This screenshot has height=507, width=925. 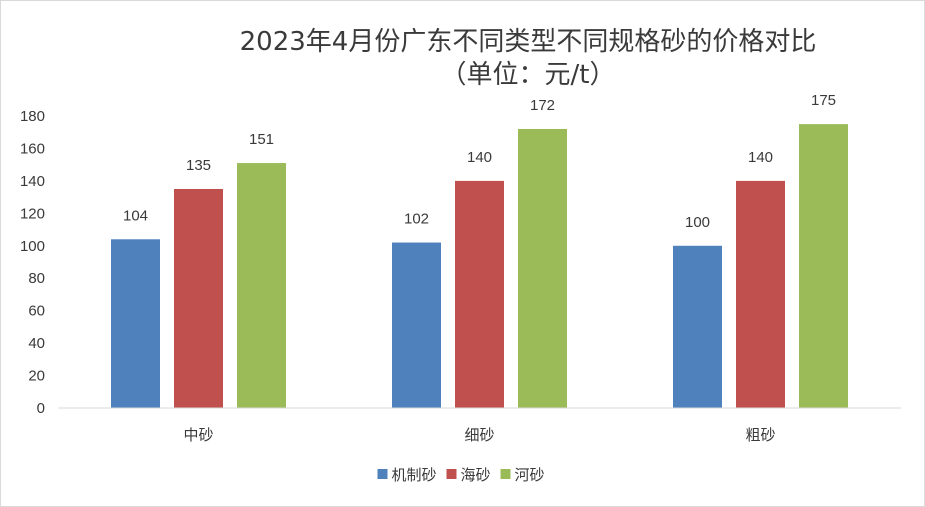 What do you see at coordinates (697, 222) in the screenshot?
I see `data-label: 100` at bounding box center [697, 222].